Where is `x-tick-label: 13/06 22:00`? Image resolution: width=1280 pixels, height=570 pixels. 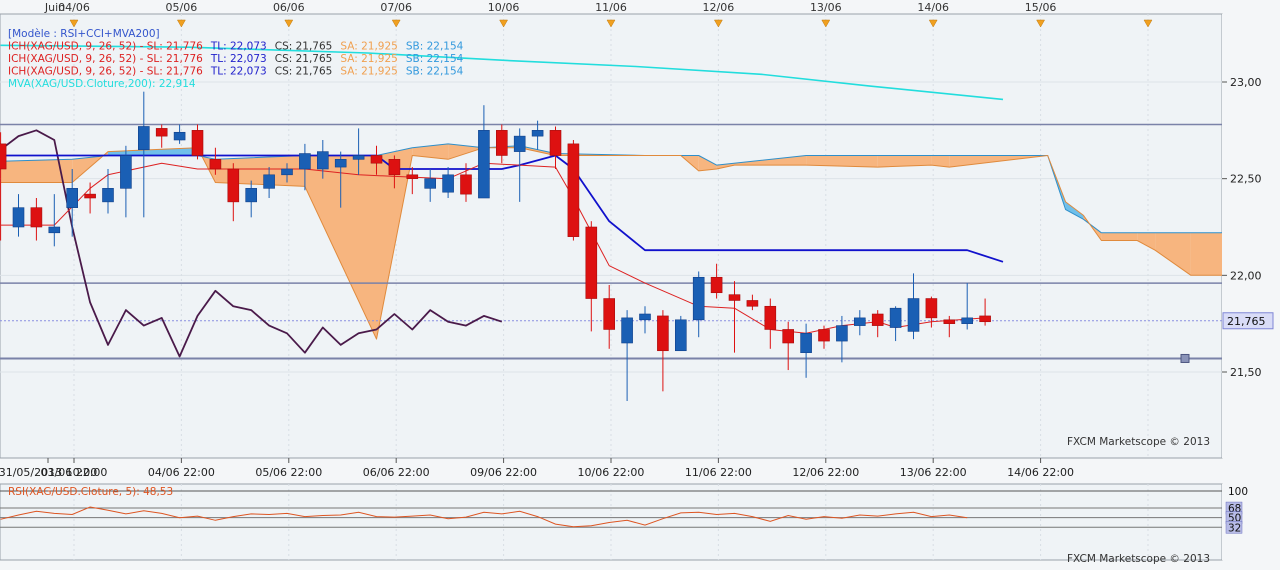
x-tick-label: 13/06 22:00 is located at coordinates (933, 472).